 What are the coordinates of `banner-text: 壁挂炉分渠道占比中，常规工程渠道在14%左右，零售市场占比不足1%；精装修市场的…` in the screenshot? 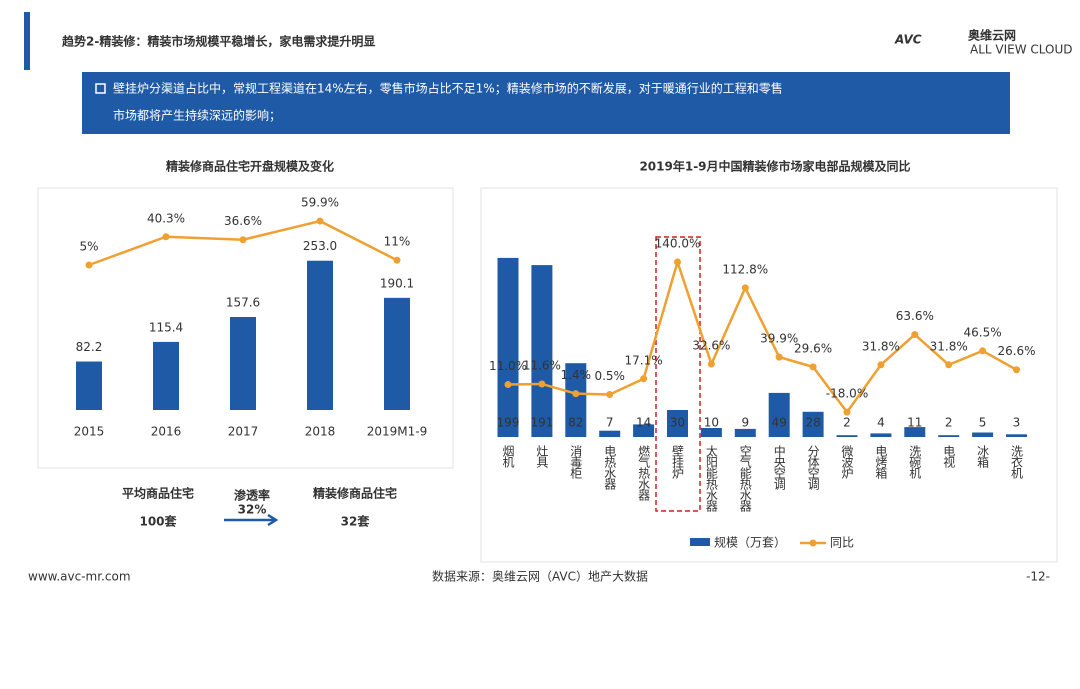 It's located at (448, 88).